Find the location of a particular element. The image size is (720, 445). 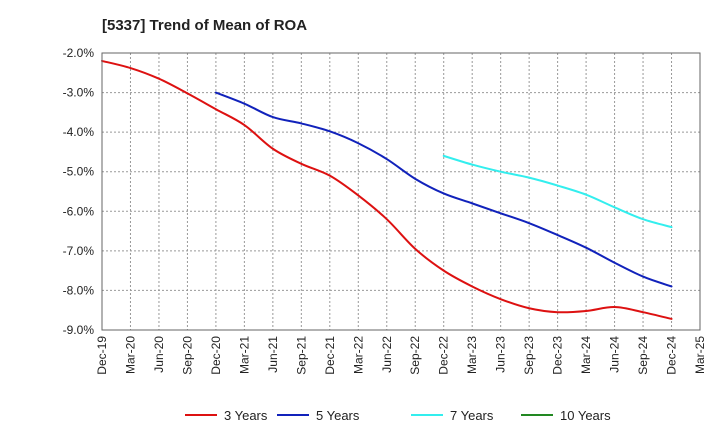

y-tick-label: -8.0% is located at coordinates (79, 290).